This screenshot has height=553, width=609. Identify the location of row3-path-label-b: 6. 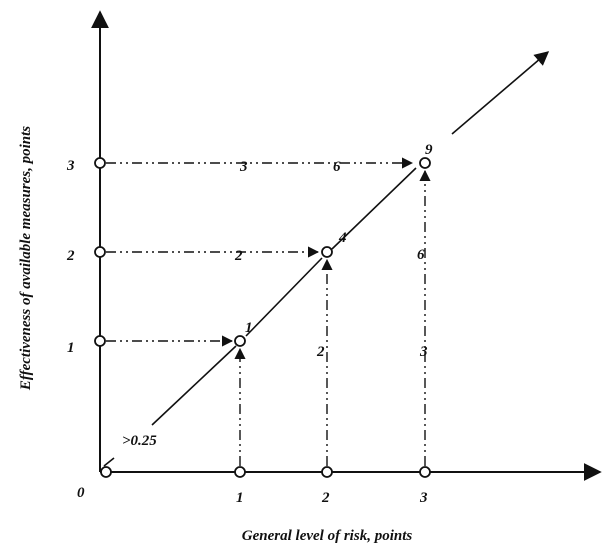
(337, 167).